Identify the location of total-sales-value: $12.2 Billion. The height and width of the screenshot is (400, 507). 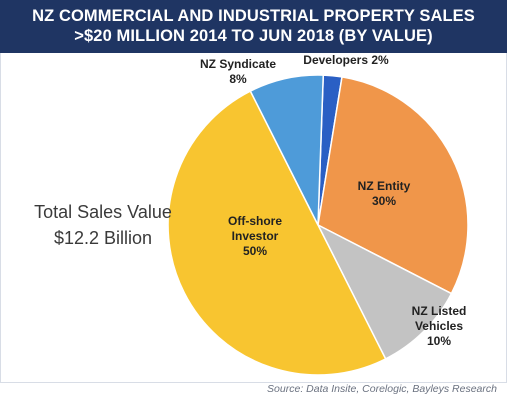
(103, 238).